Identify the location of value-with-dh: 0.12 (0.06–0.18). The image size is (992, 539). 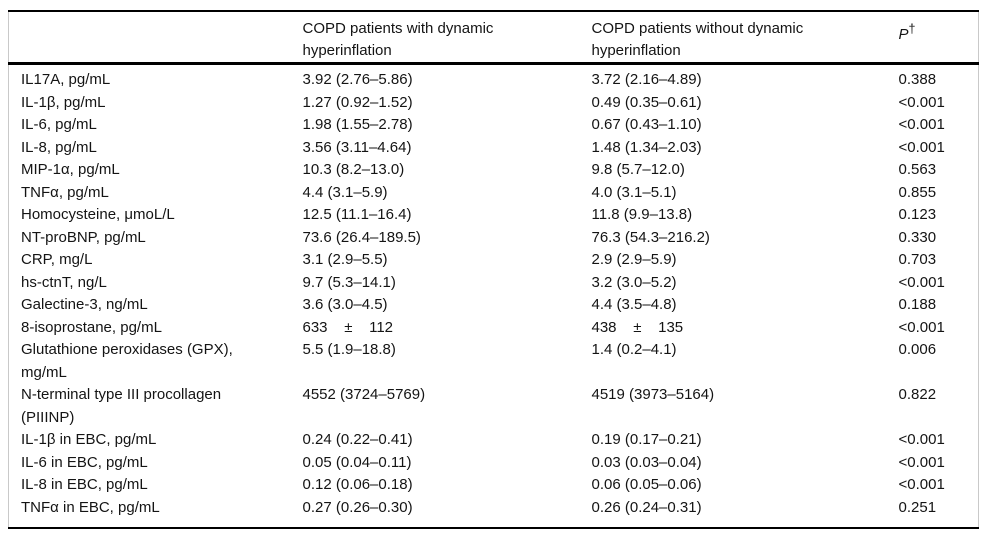
(357, 484).